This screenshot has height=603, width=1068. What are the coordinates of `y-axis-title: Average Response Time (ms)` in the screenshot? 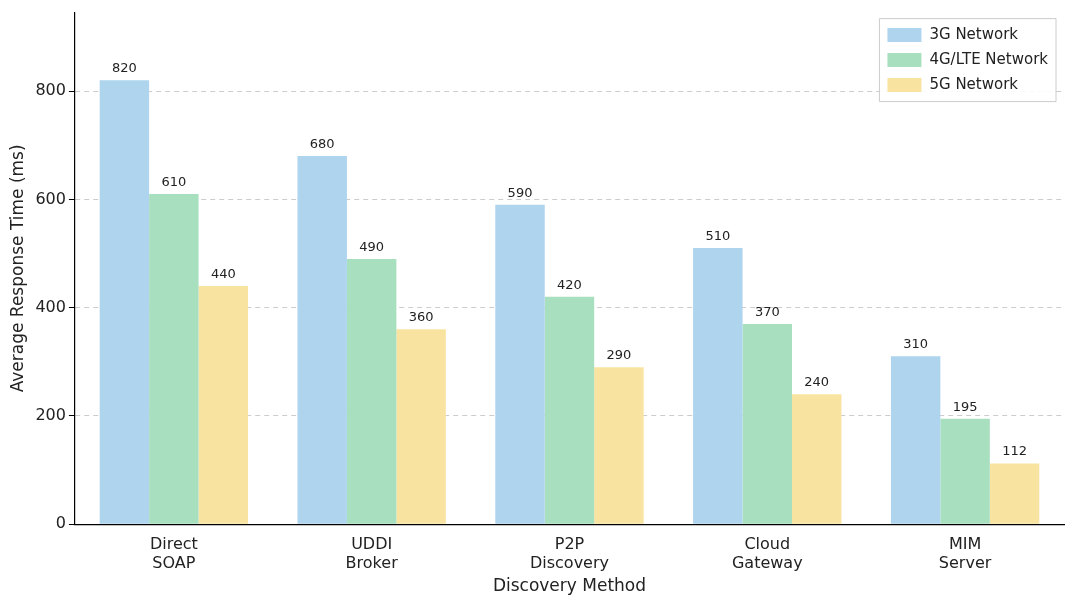 It's located at (16, 268).